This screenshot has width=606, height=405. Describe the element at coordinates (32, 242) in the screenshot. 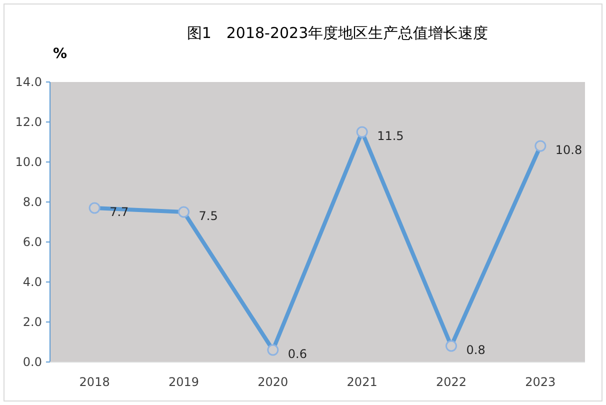

I see `y-tick-label: 6.0` at that location.